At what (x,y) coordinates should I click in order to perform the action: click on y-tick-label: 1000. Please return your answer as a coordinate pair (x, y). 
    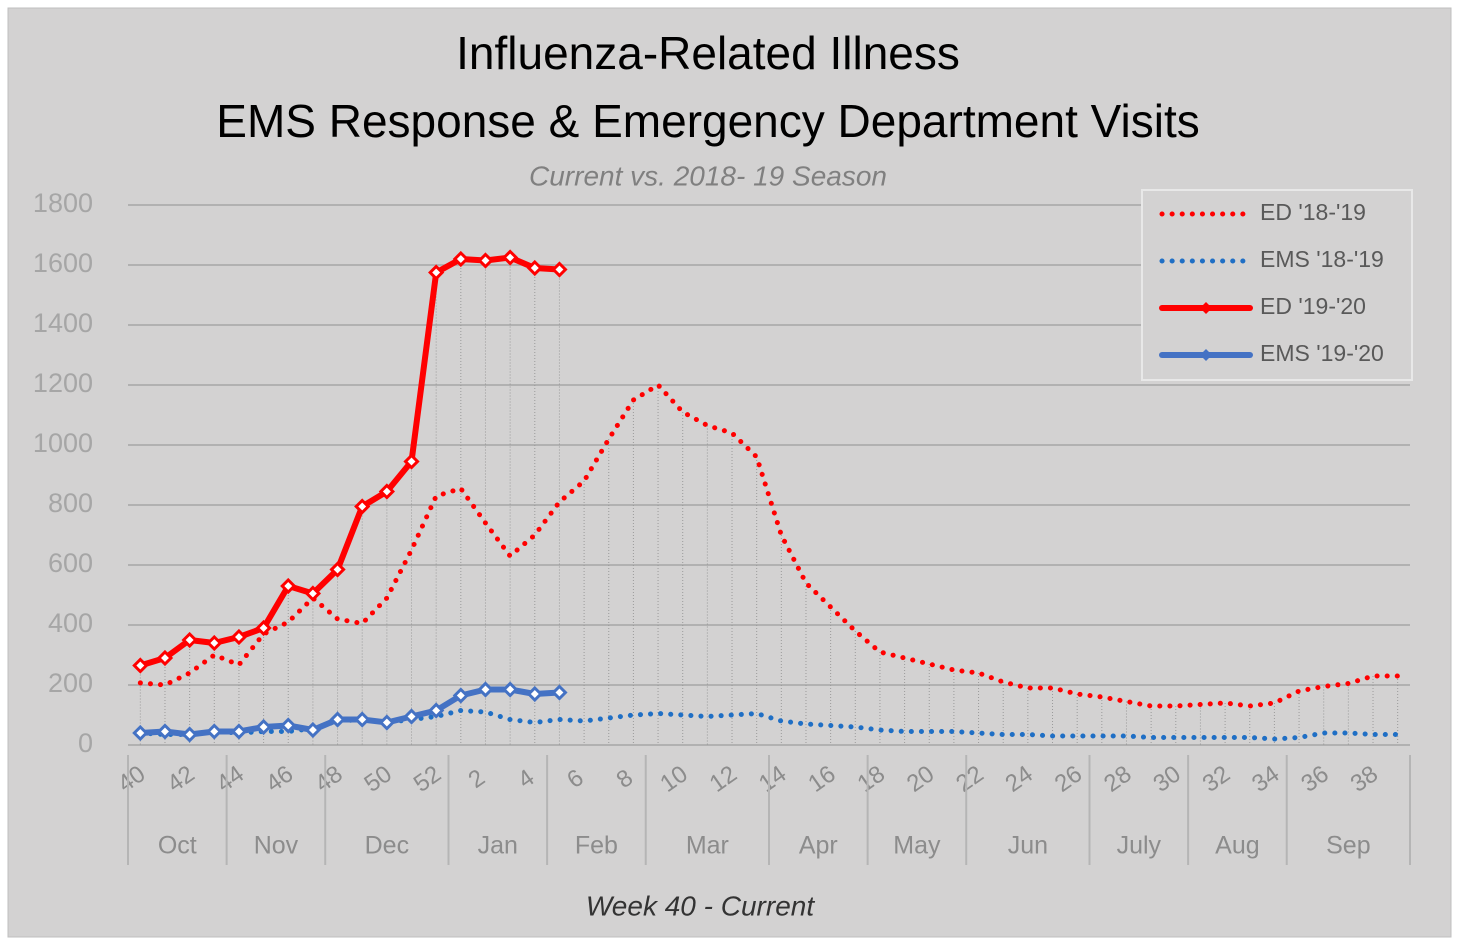
    Looking at the image, I should click on (63, 443).